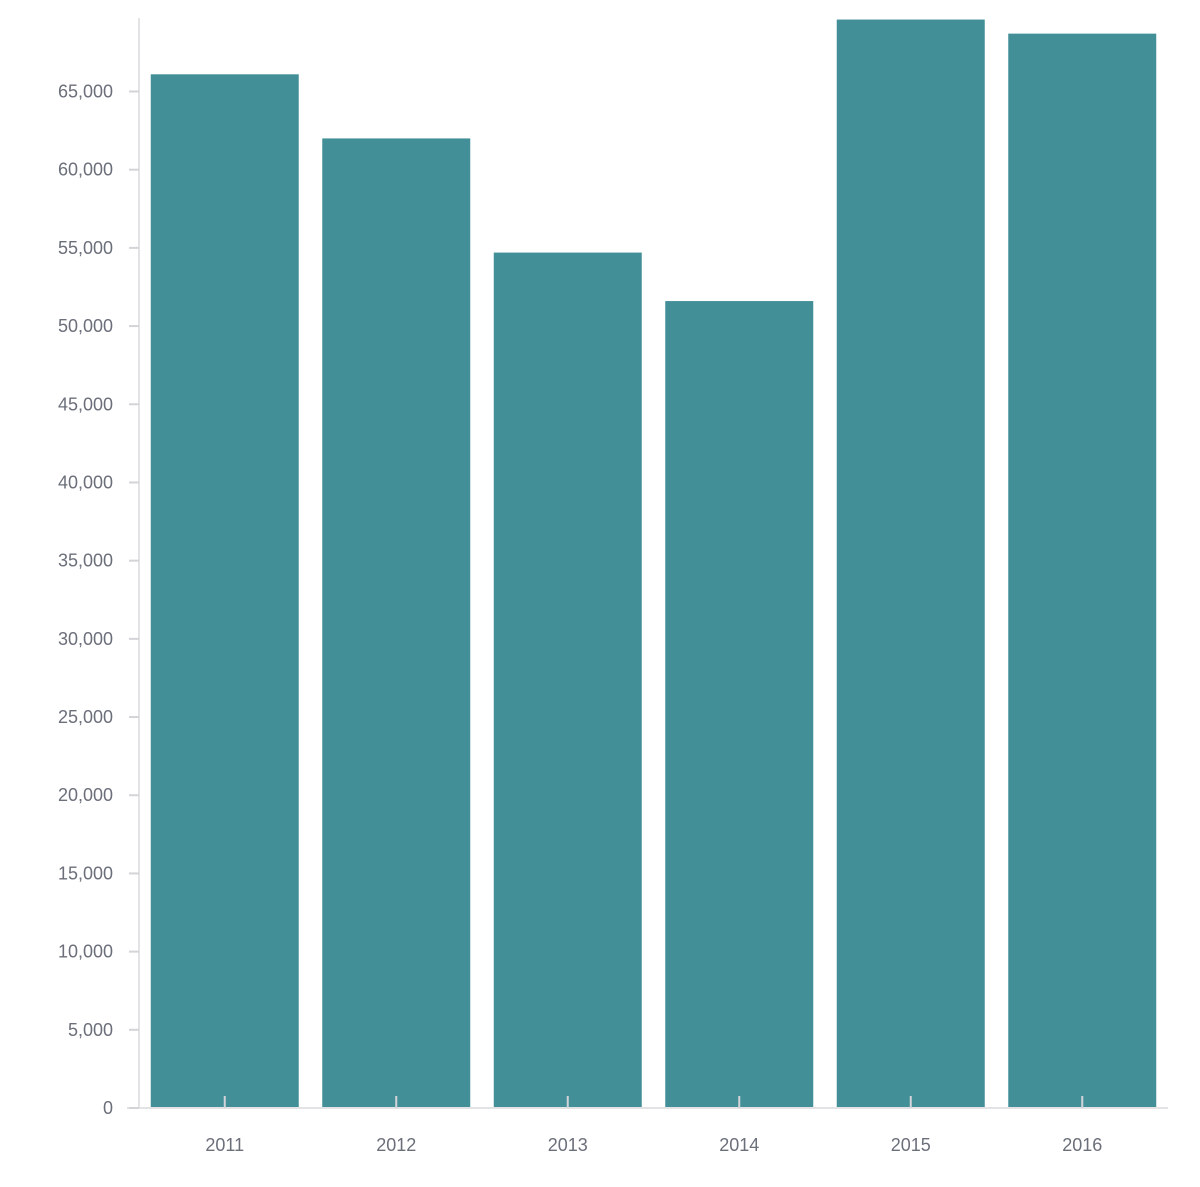  What do you see at coordinates (567, 680) in the screenshot?
I see `bar-2013` at bounding box center [567, 680].